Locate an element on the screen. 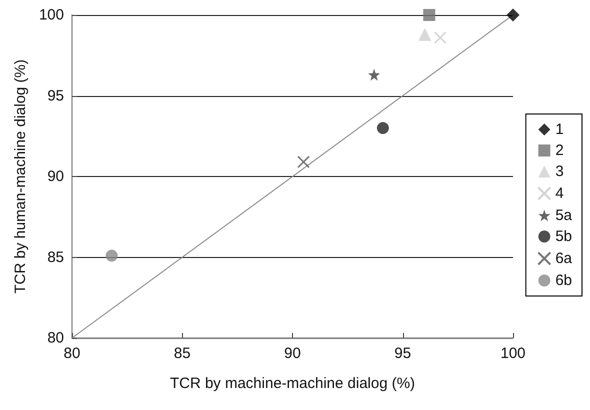  y-tick-label: 90 is located at coordinates (55, 176).